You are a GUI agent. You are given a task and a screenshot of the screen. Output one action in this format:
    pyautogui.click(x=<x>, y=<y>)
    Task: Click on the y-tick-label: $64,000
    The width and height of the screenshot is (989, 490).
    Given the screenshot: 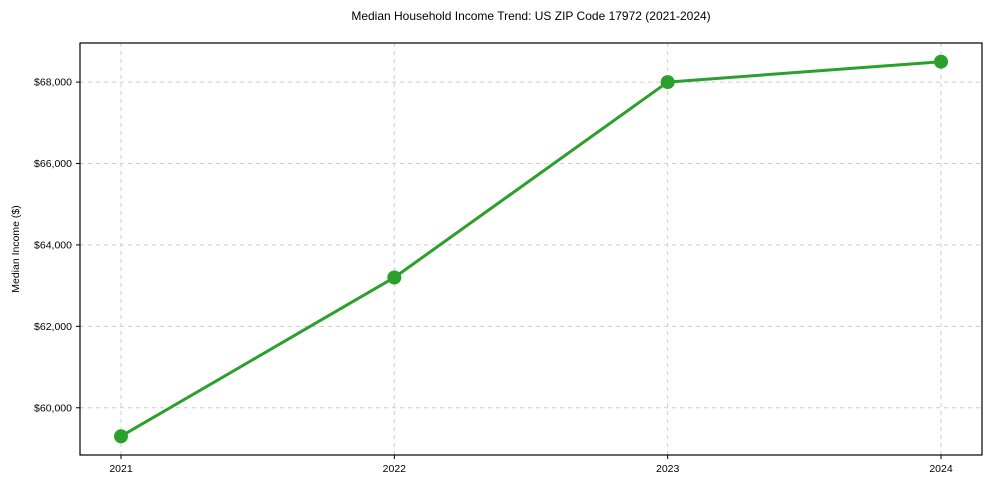 What is the action you would take?
    pyautogui.click(x=53, y=245)
    